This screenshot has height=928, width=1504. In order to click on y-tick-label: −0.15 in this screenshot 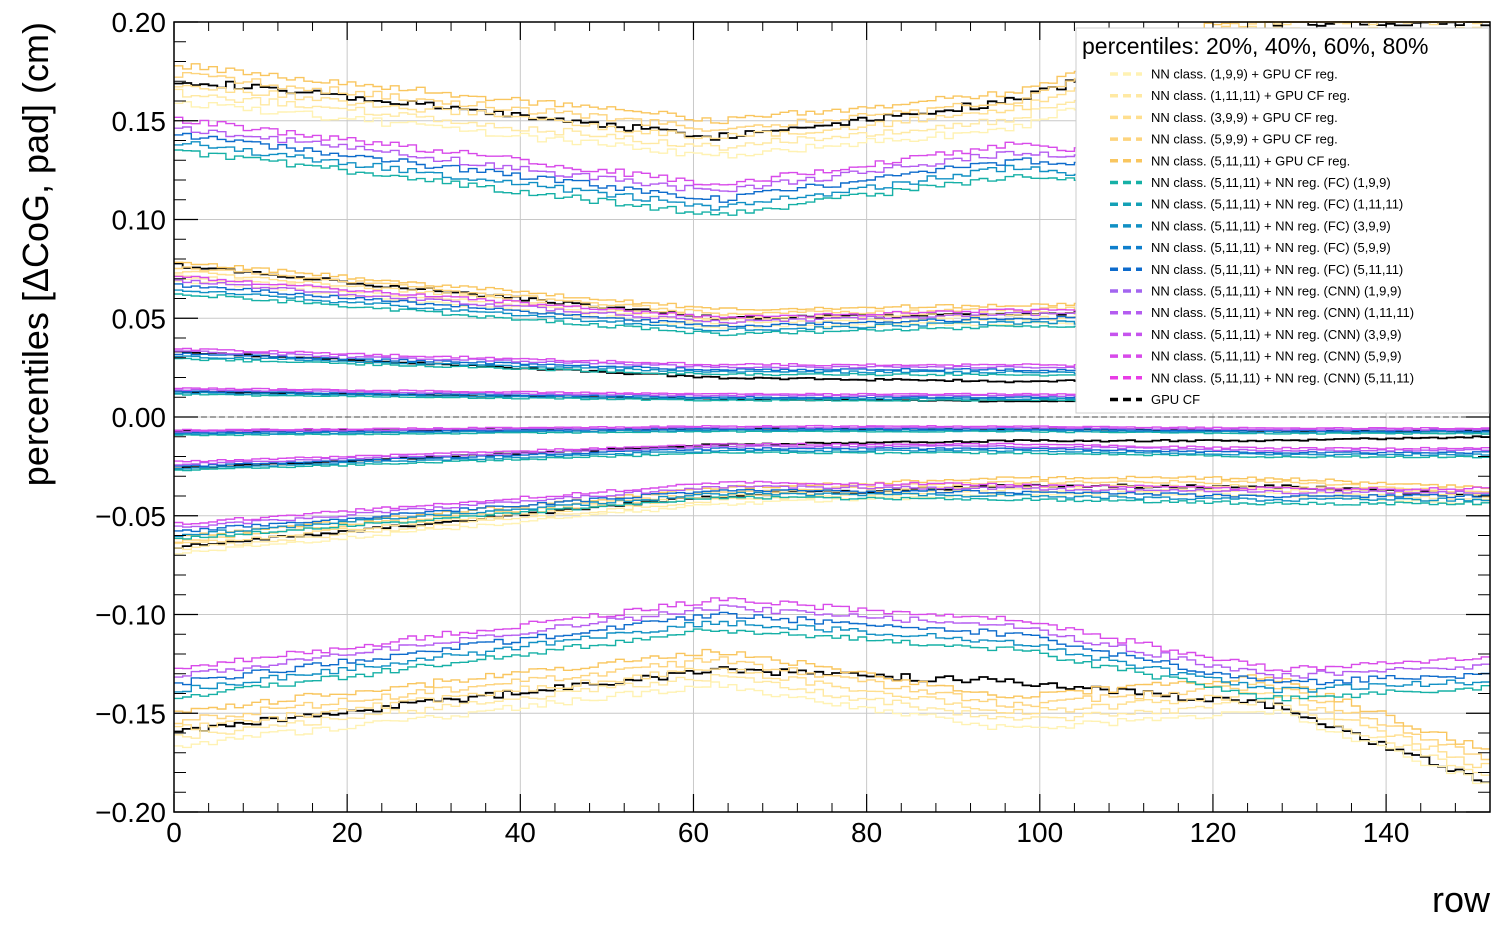, I will do `click(130, 713)`.